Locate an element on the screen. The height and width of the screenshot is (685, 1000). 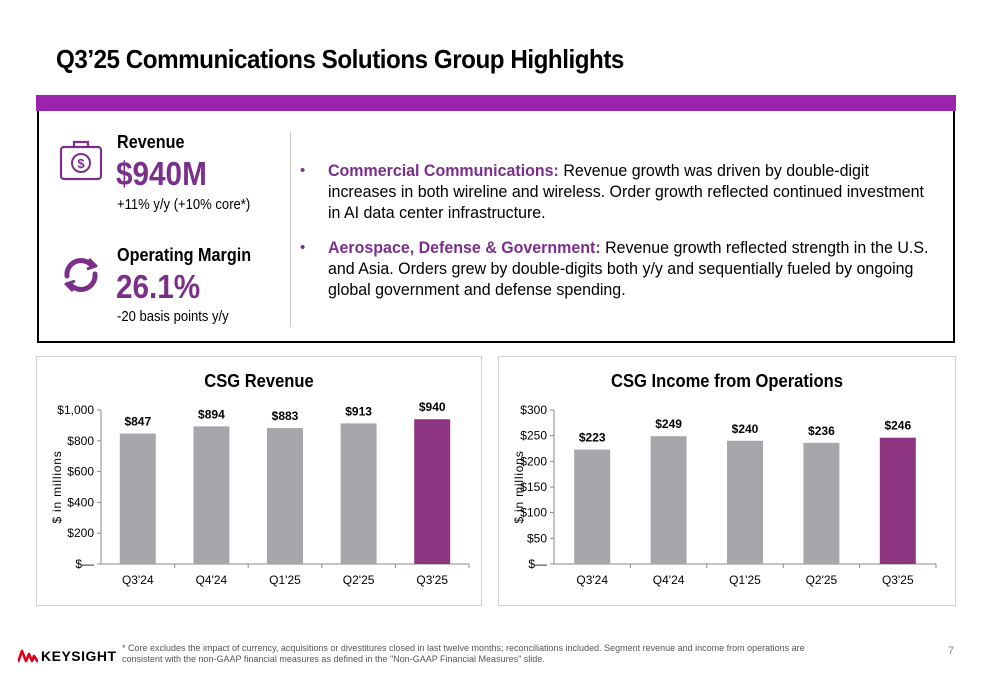
data-label: $223 is located at coordinates (592, 438).